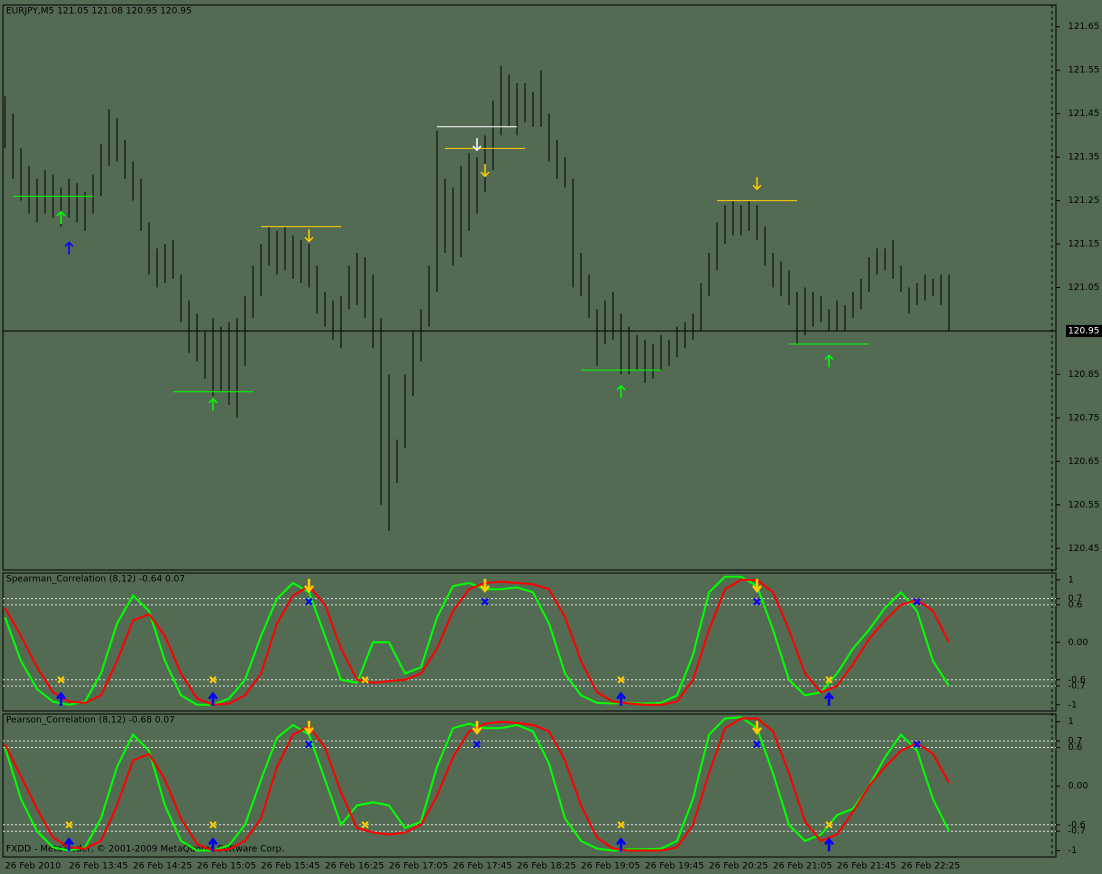 The image size is (1102, 874). Describe the element at coordinates (162, 867) in the screenshot. I see `x-tick-label: 26 Feb 14:25` at that location.